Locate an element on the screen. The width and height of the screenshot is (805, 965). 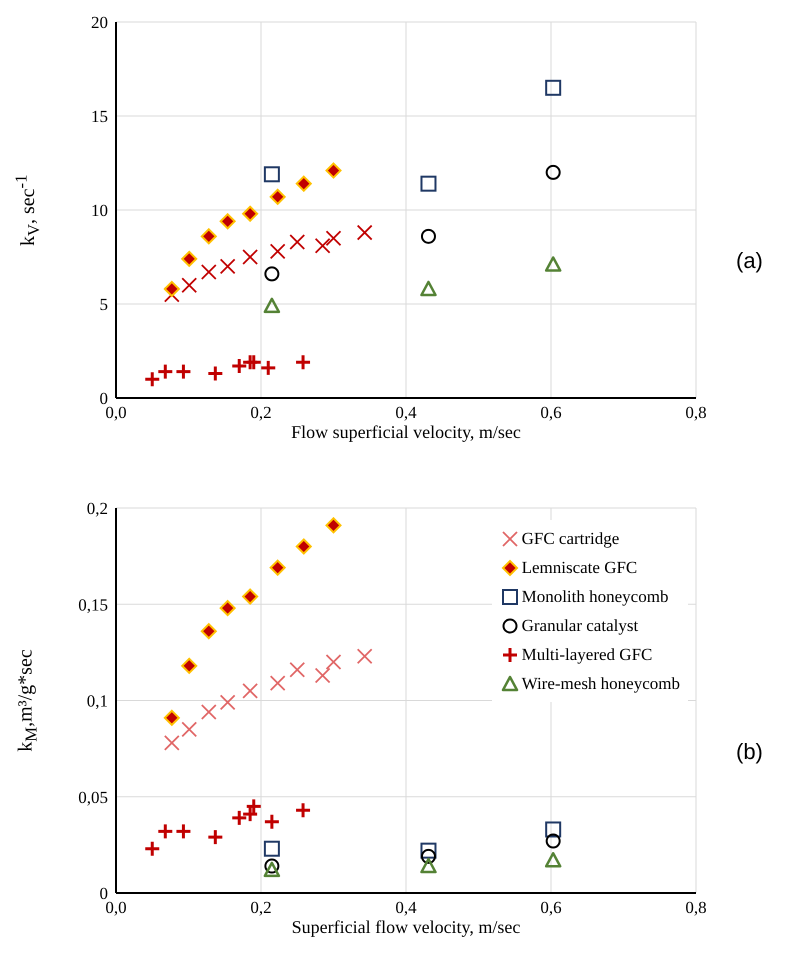
legend-label: Wire-mesh honeycomb is located at coordinates (601, 684).